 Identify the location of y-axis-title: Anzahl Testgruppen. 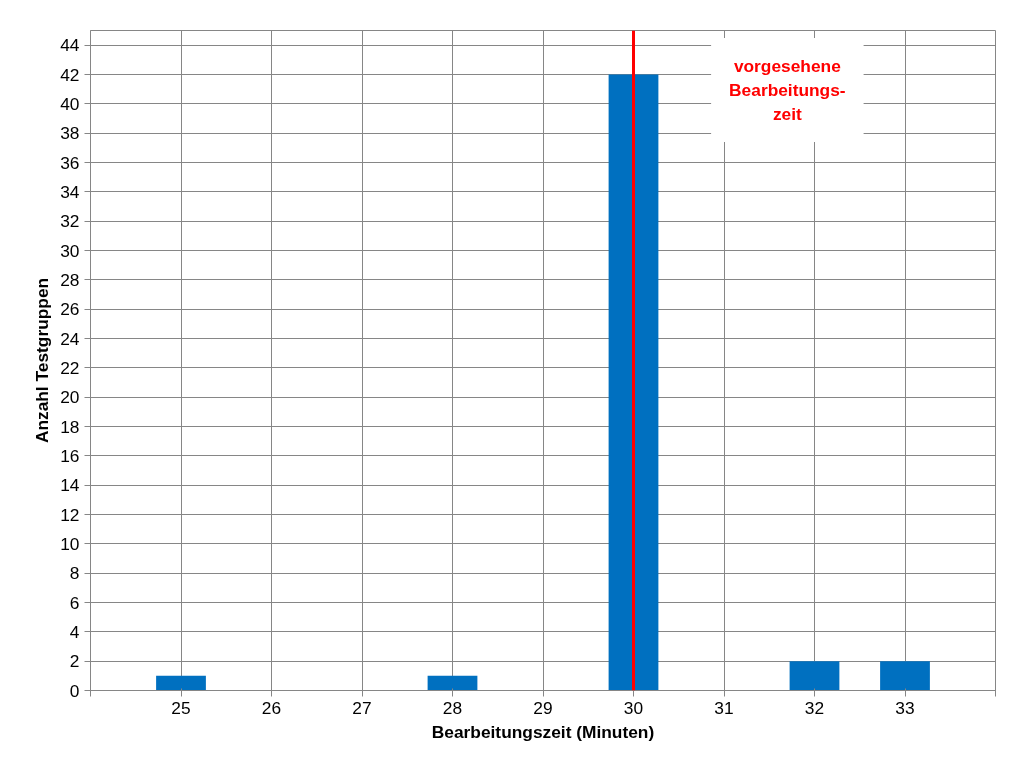
(42, 360).